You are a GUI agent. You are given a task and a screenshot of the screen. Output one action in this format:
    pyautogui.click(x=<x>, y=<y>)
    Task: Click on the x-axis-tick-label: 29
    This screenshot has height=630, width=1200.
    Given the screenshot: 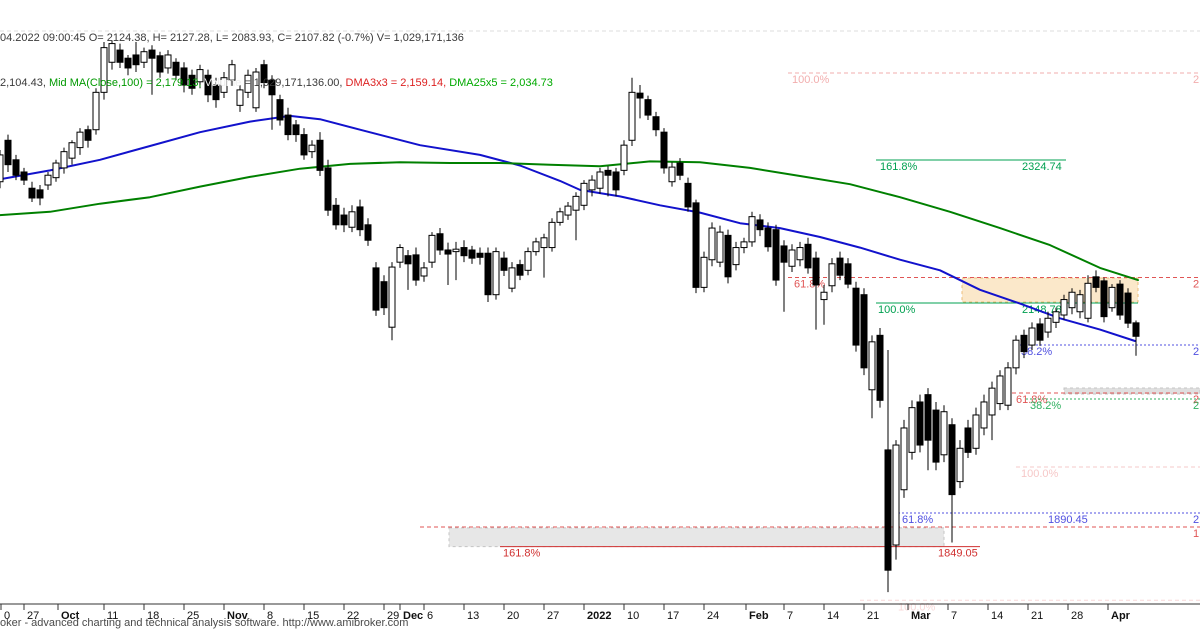 What is the action you would take?
    pyautogui.click(x=393, y=616)
    